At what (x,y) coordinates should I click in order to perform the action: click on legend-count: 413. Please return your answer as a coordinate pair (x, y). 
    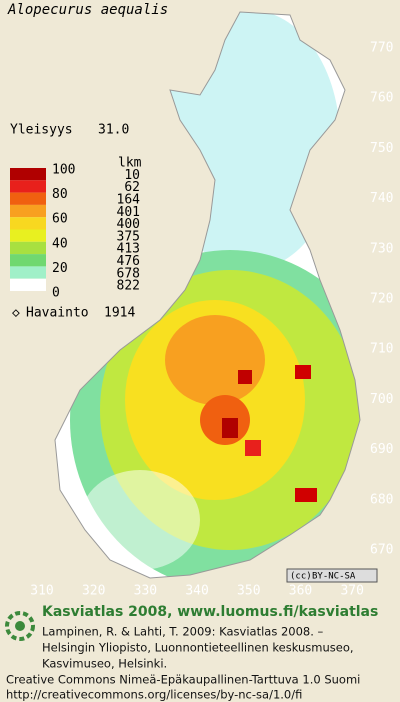
    Looking at the image, I should click on (128, 249).